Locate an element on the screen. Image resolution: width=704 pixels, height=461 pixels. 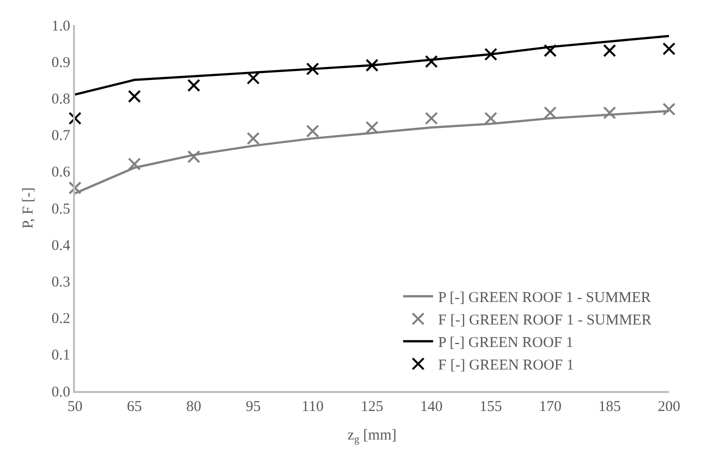
x-tick-label: 50 is located at coordinates (75, 406).